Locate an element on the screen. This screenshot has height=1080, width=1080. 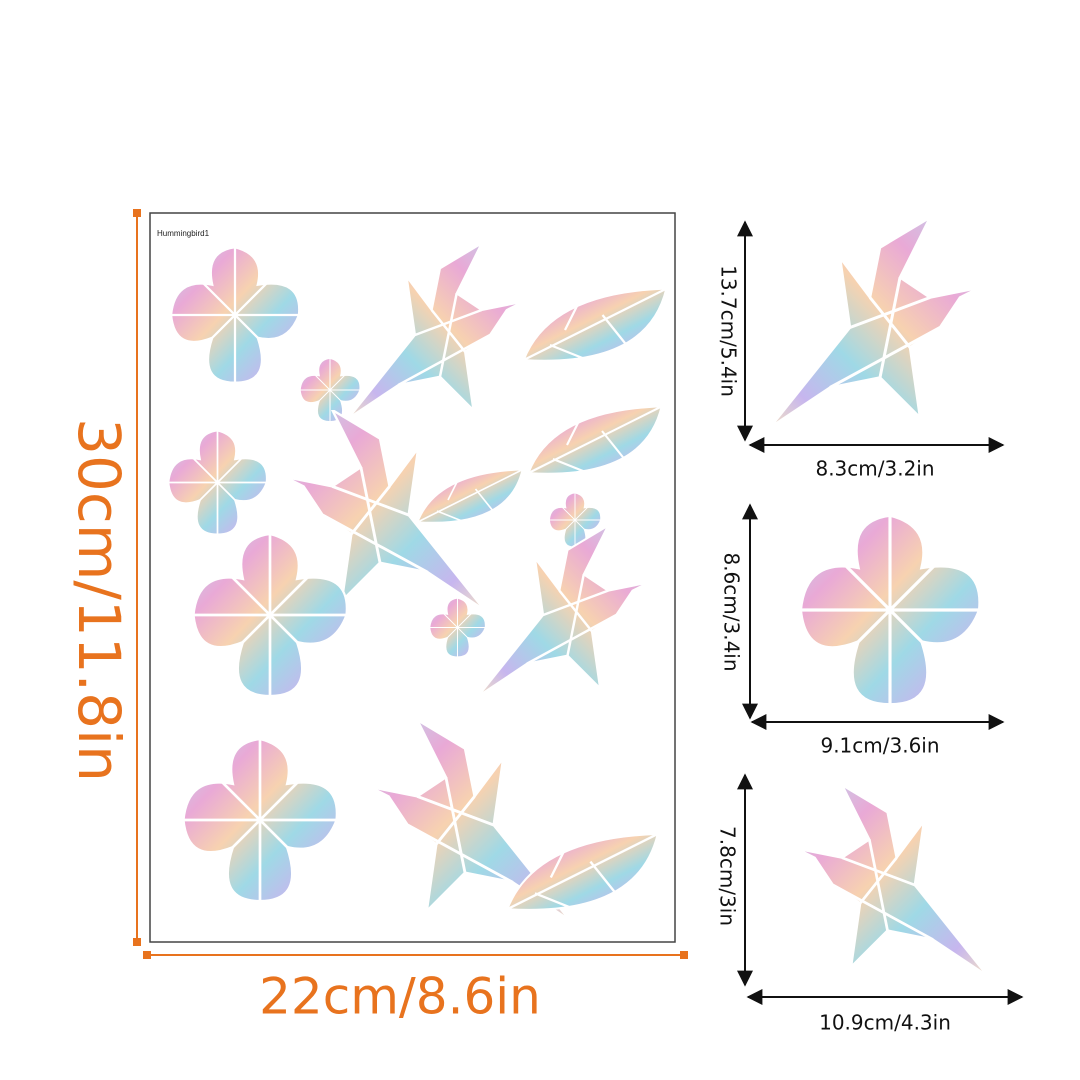
sheet-label: Hummingbird1 is located at coordinates (183, 233).